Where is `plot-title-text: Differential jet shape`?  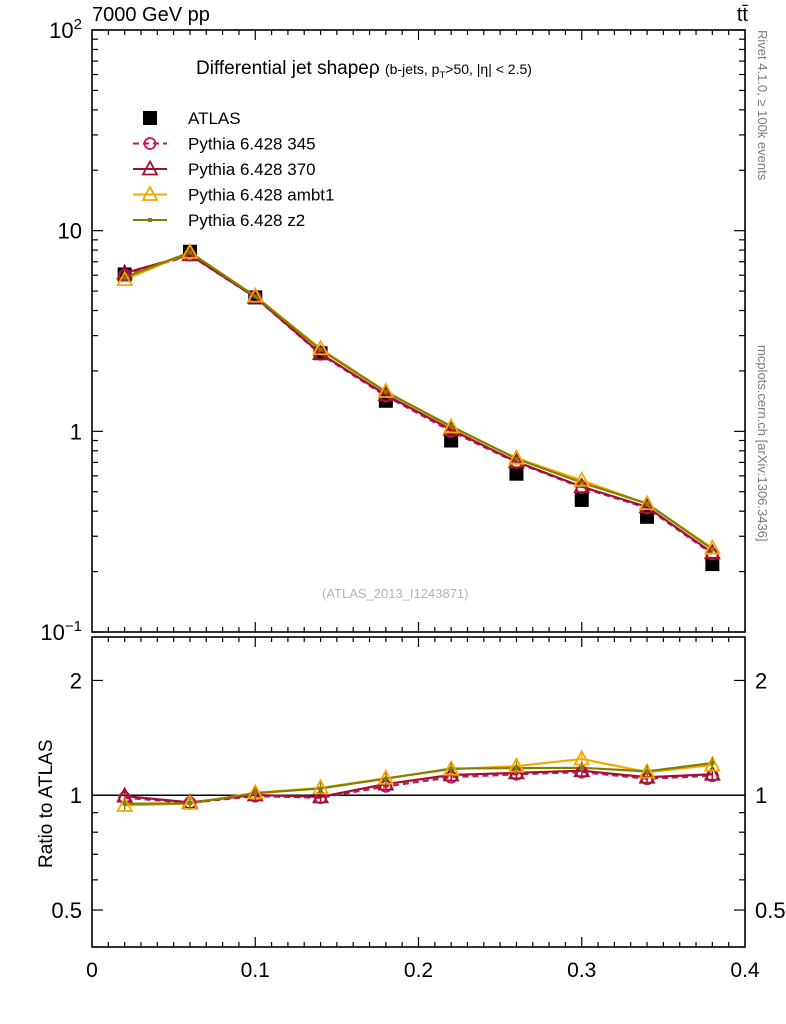
plot-title-text: Differential jet shape is located at coordinates (282, 68).